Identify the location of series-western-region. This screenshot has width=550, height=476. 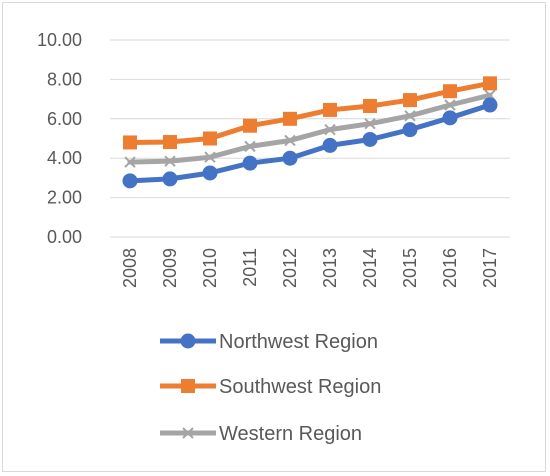
(310, 128).